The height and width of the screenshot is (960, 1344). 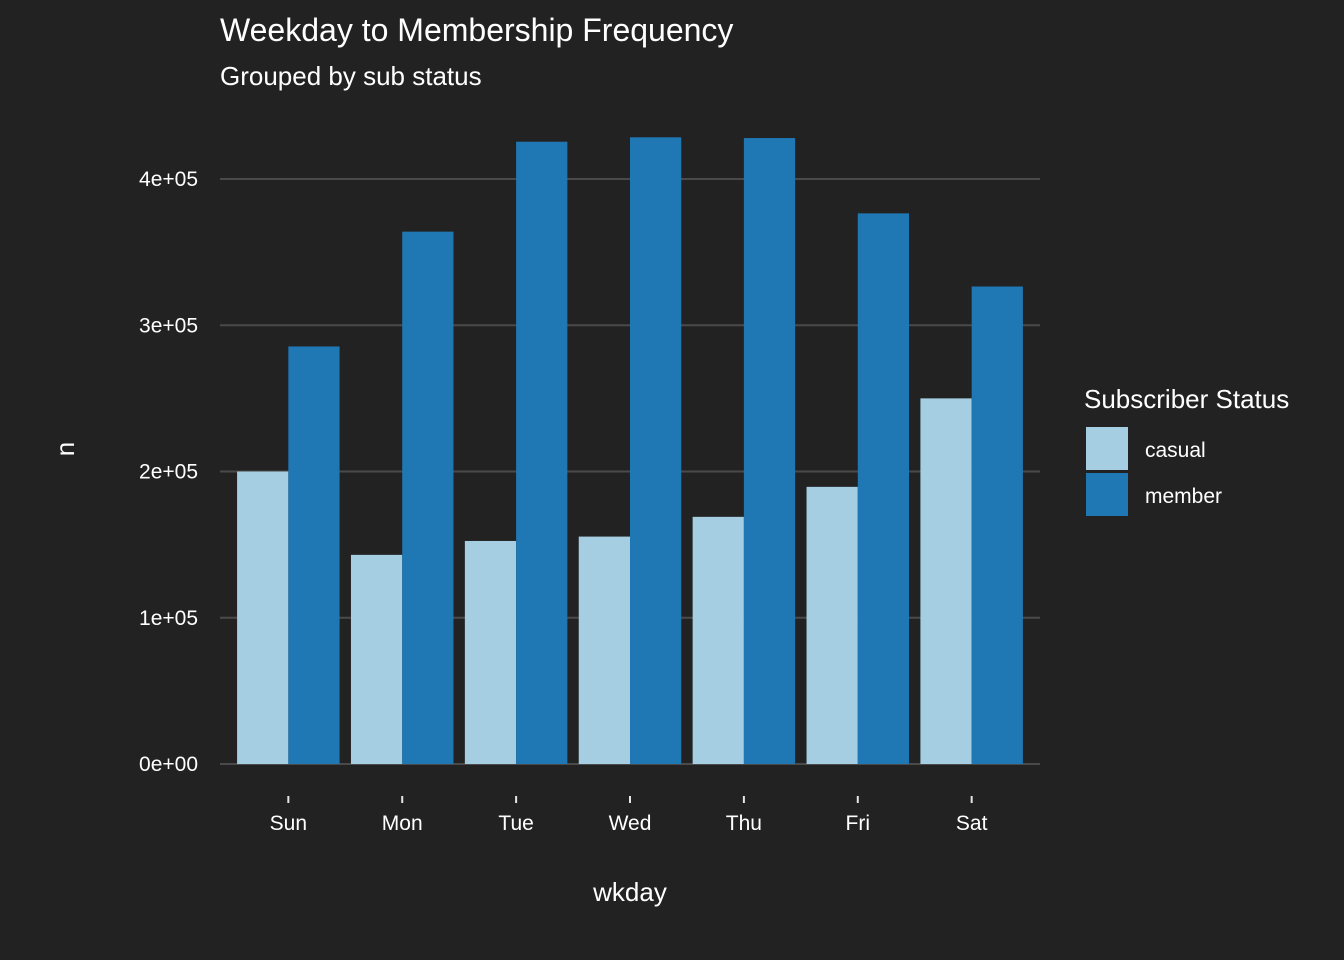 What do you see at coordinates (1183, 496) in the screenshot?
I see `legend-label-member: member` at bounding box center [1183, 496].